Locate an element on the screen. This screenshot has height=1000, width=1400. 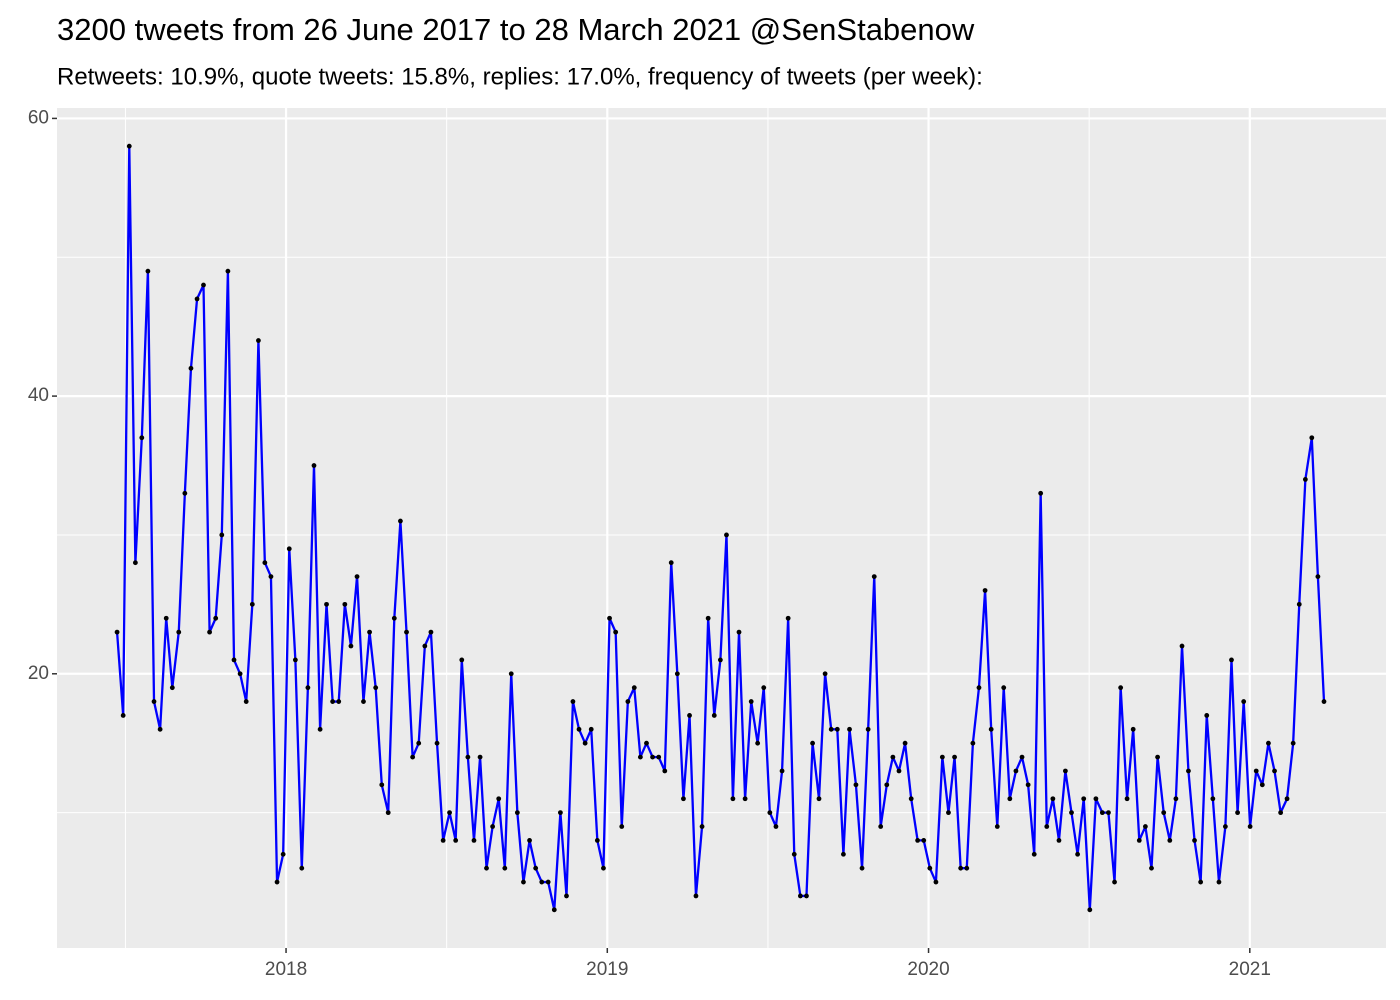
y-tick-label: 40 is located at coordinates (38, 395).